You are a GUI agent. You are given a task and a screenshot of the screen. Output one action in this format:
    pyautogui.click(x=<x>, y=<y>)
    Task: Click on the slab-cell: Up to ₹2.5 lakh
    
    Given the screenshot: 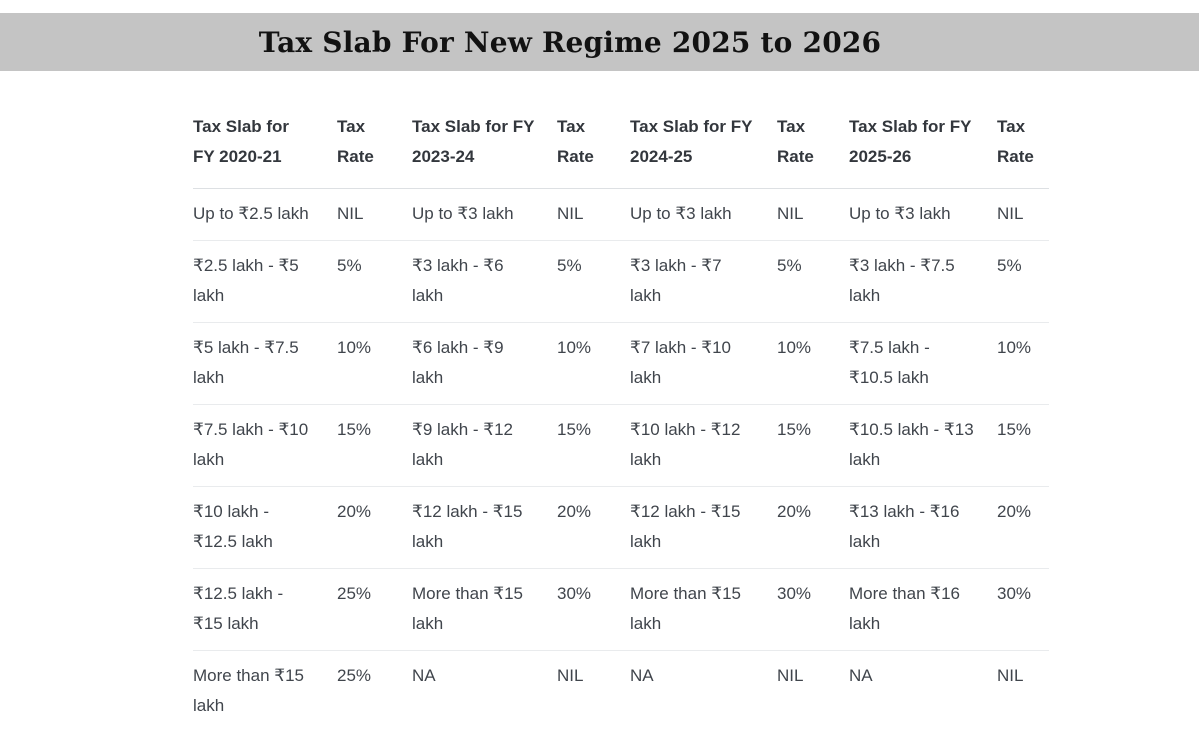 What is the action you would take?
    pyautogui.click(x=265, y=214)
    